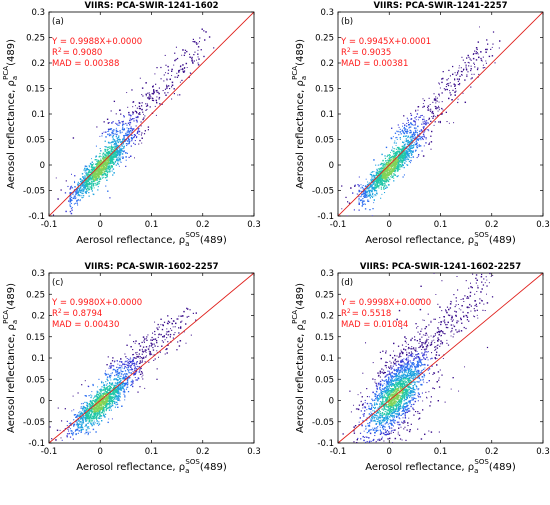 This screenshot has height=505, width=550. I want to click on x-tick-label: 0, so click(389, 225).